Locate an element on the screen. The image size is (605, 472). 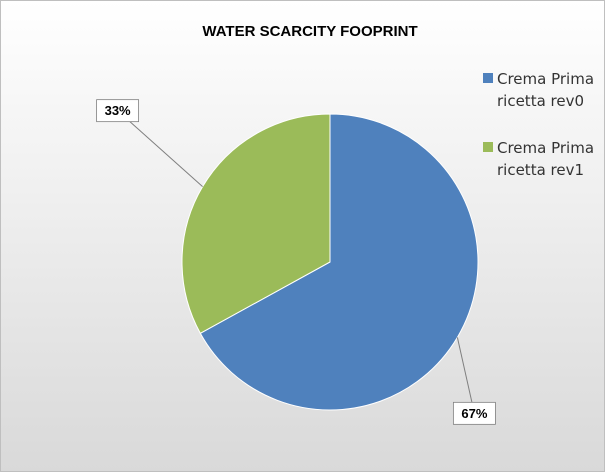
data-label: 33% is located at coordinates (118, 110).